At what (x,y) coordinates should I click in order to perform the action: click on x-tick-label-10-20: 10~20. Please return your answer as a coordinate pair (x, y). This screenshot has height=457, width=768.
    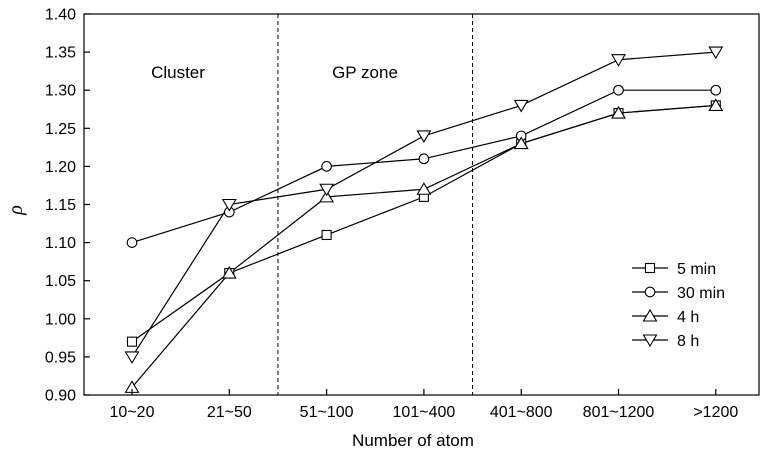
    Looking at the image, I should click on (132, 412).